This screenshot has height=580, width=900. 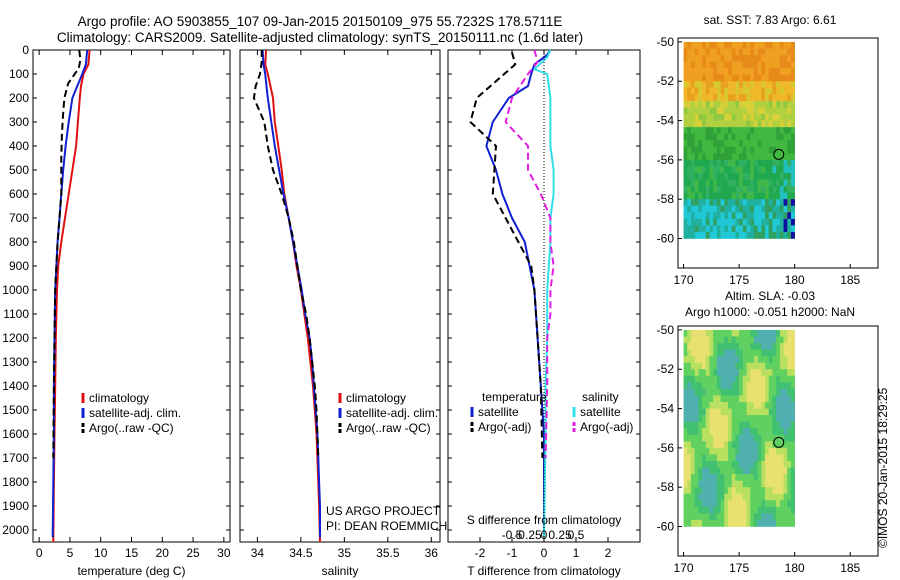 I want to click on difference-xtick-label: -2, so click(x=480, y=553).